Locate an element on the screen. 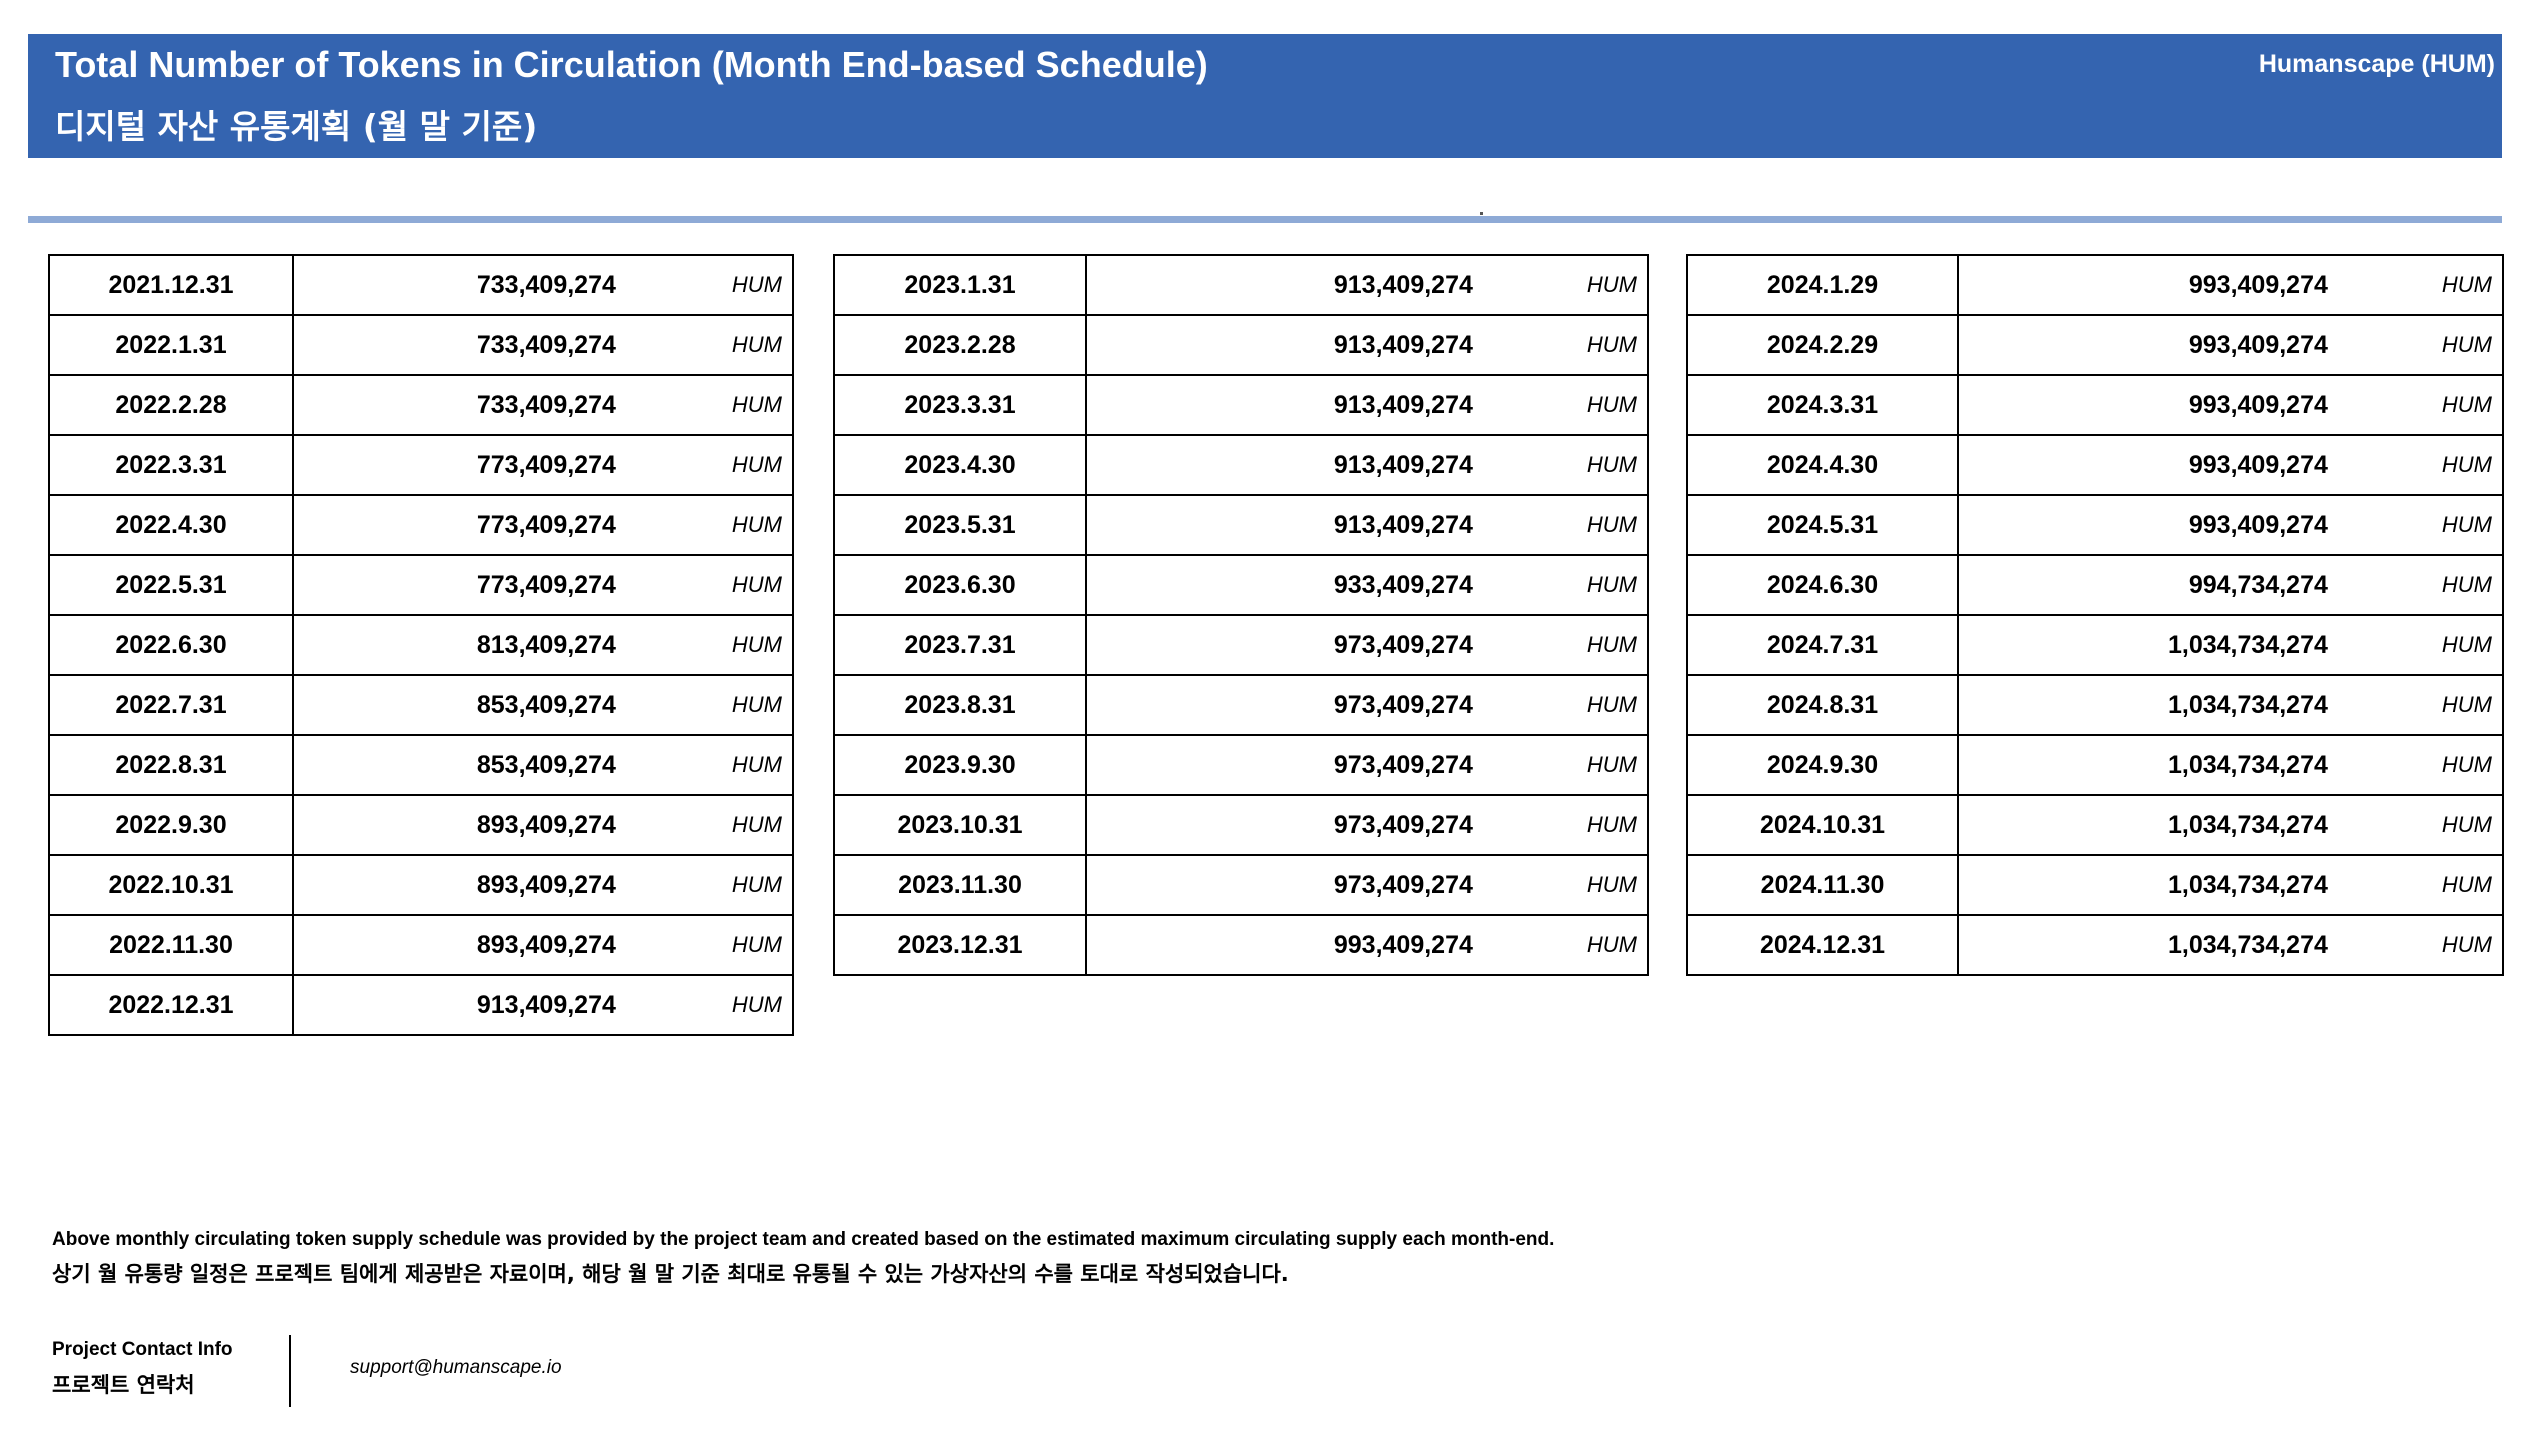 The width and height of the screenshot is (2535, 1438). table-row: 2023.1.31 913,409,274 HUM is located at coordinates (1241, 285).